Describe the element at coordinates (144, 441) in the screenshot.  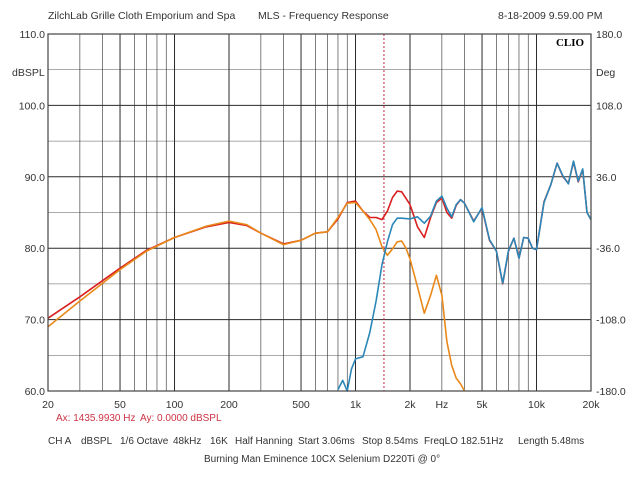
I see `settings-smoothing: 1/6 Octave` at that location.